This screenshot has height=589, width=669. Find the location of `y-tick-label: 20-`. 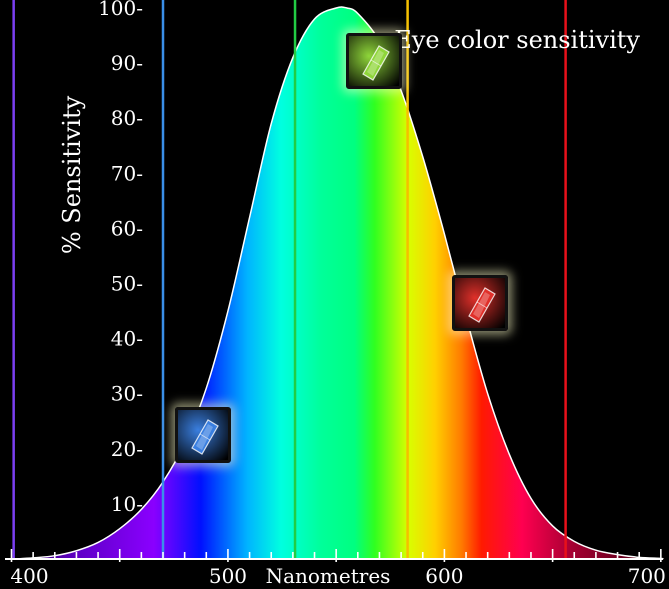

y-tick-label: 20- is located at coordinates (127, 449).